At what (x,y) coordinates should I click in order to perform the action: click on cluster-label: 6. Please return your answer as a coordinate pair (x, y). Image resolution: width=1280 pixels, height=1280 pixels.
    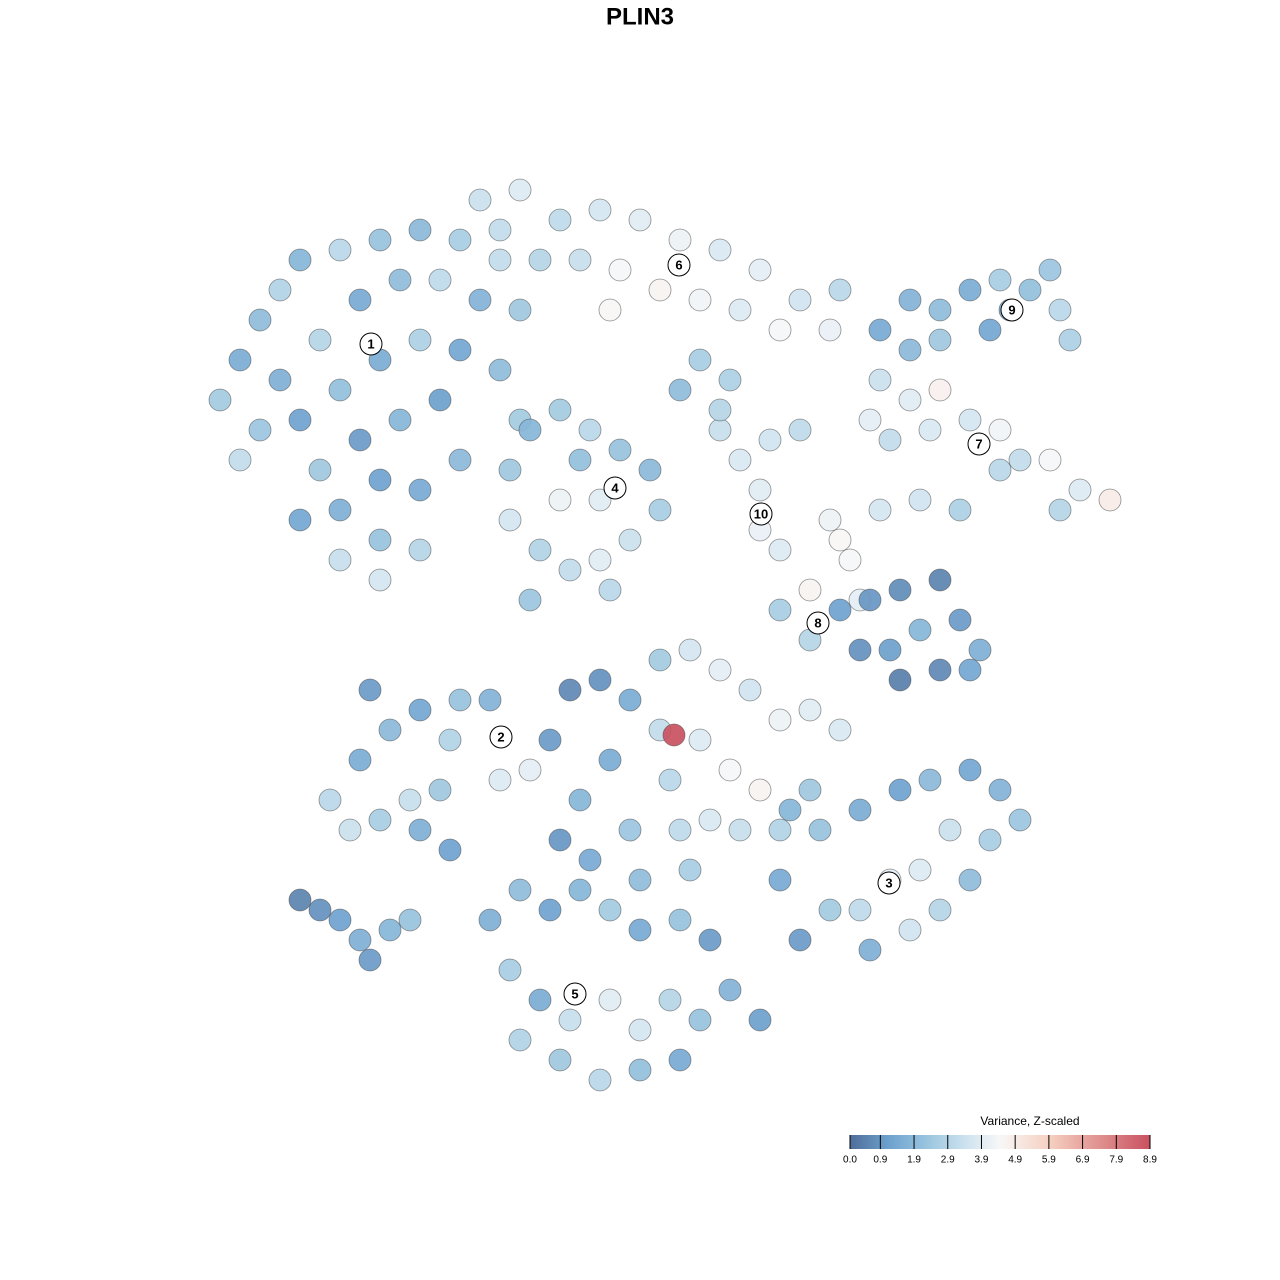
    Looking at the image, I should click on (678, 264).